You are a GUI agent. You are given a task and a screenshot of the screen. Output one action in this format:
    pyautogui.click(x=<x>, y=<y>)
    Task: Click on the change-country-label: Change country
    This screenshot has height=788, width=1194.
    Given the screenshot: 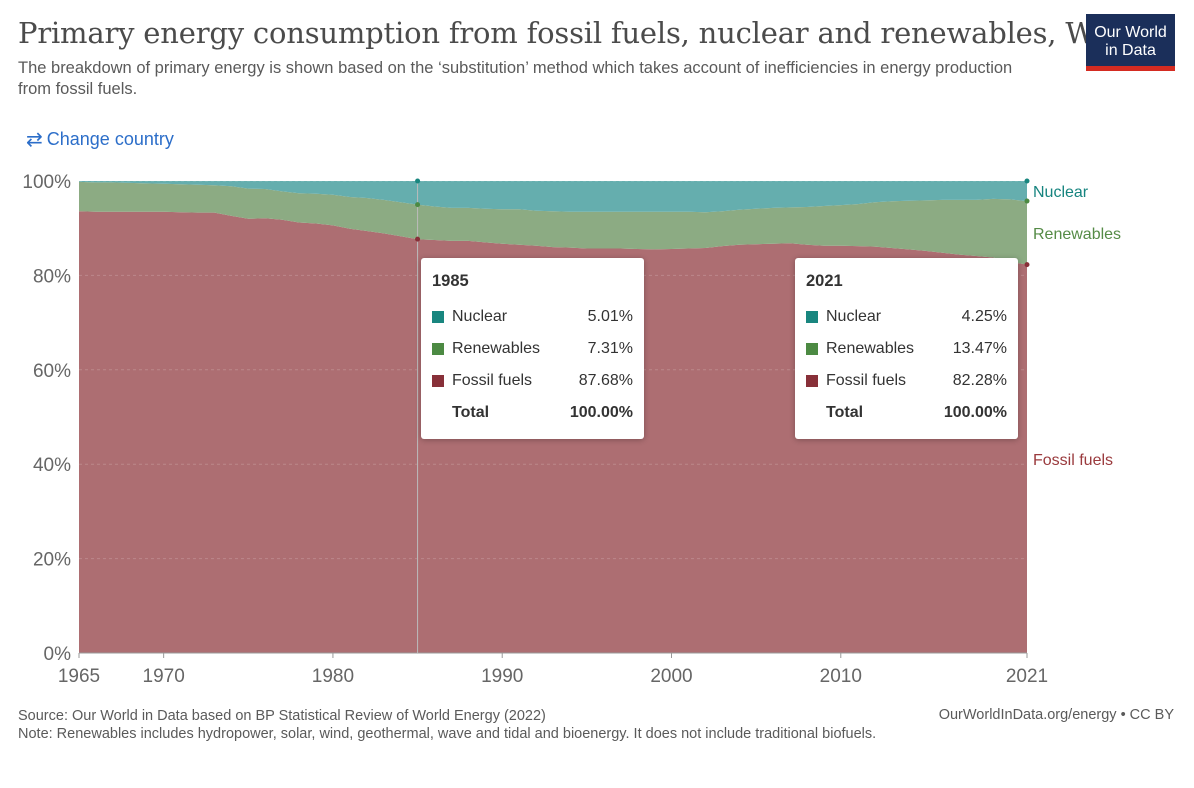 What is the action you would take?
    pyautogui.click(x=110, y=139)
    